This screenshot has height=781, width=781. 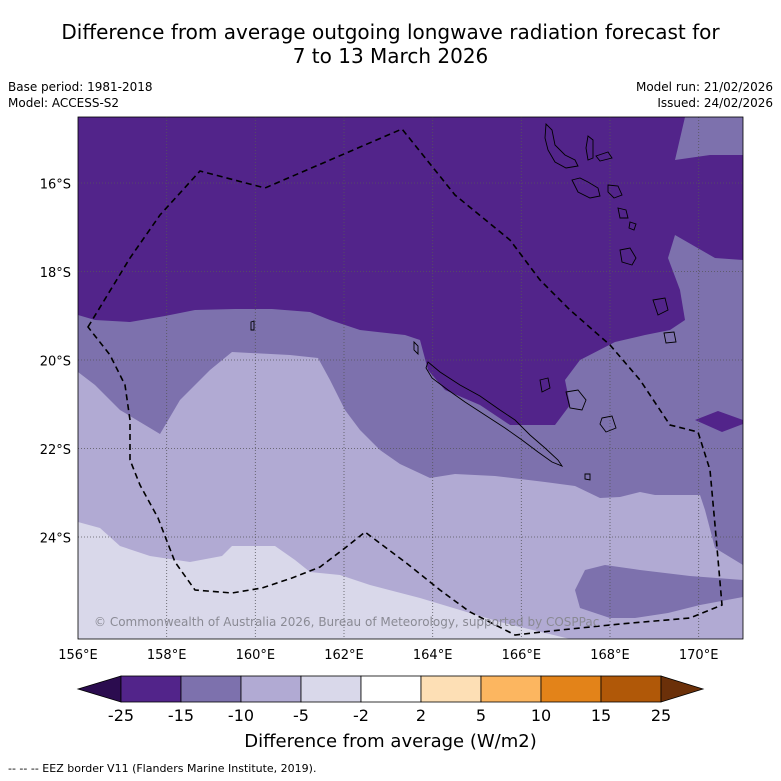 I want to click on colorbar-tick-label: 10, so click(x=541, y=715).